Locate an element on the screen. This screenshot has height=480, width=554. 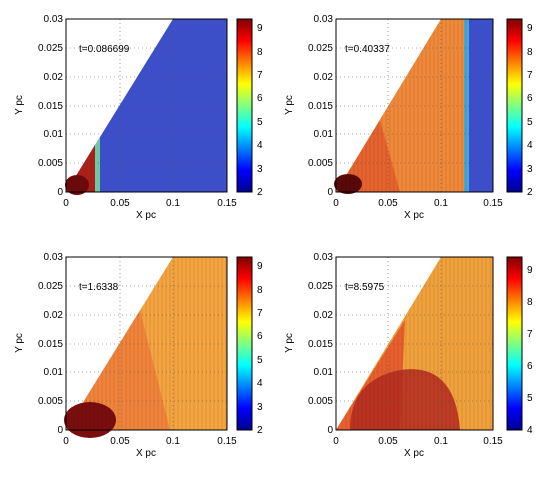
time-annotation: t=8.5975 is located at coordinates (365, 287).